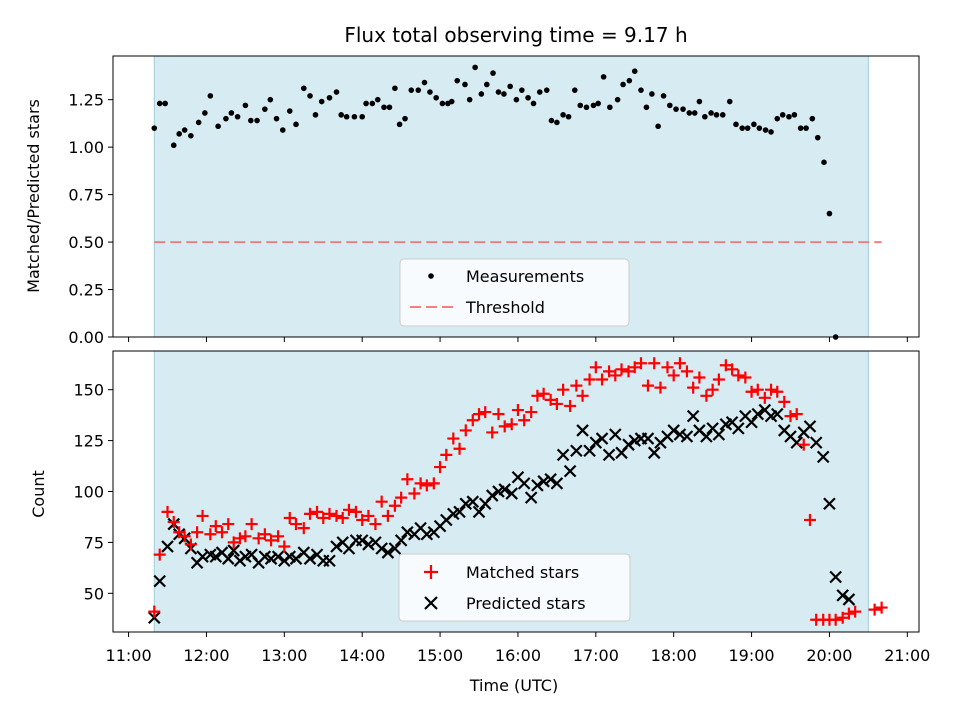 Image resolution: width=960 pixels, height=720 pixels. What do you see at coordinates (518, 655) in the screenshot?
I see `x-tick-label: 16:00` at bounding box center [518, 655].